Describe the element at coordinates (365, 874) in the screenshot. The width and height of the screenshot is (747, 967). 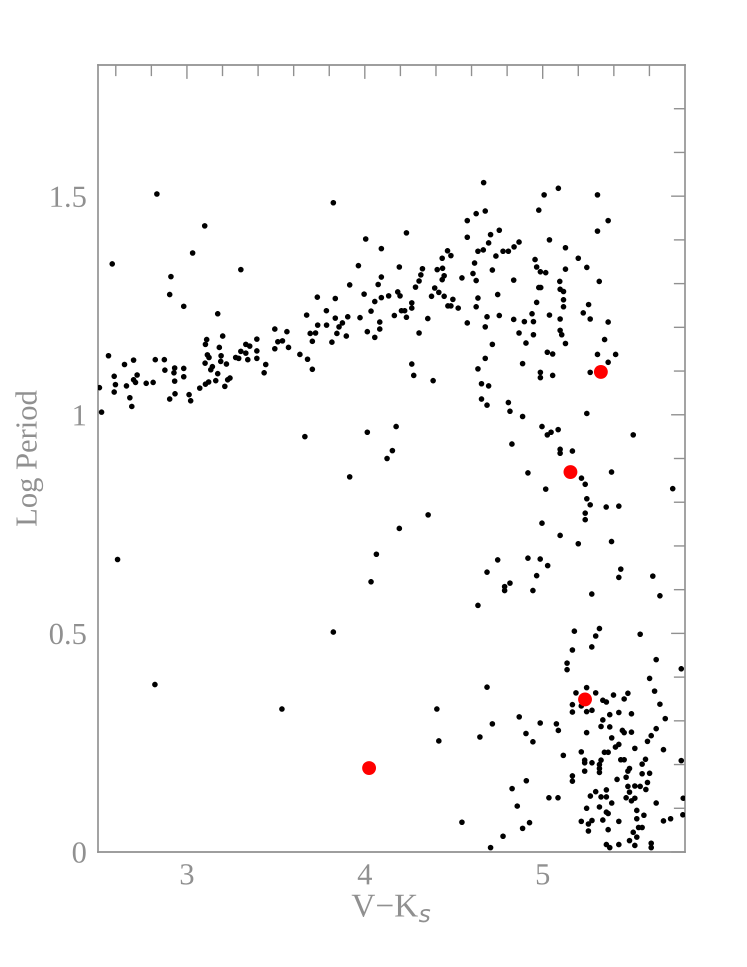
I see `x-tick-label: 4` at that location.